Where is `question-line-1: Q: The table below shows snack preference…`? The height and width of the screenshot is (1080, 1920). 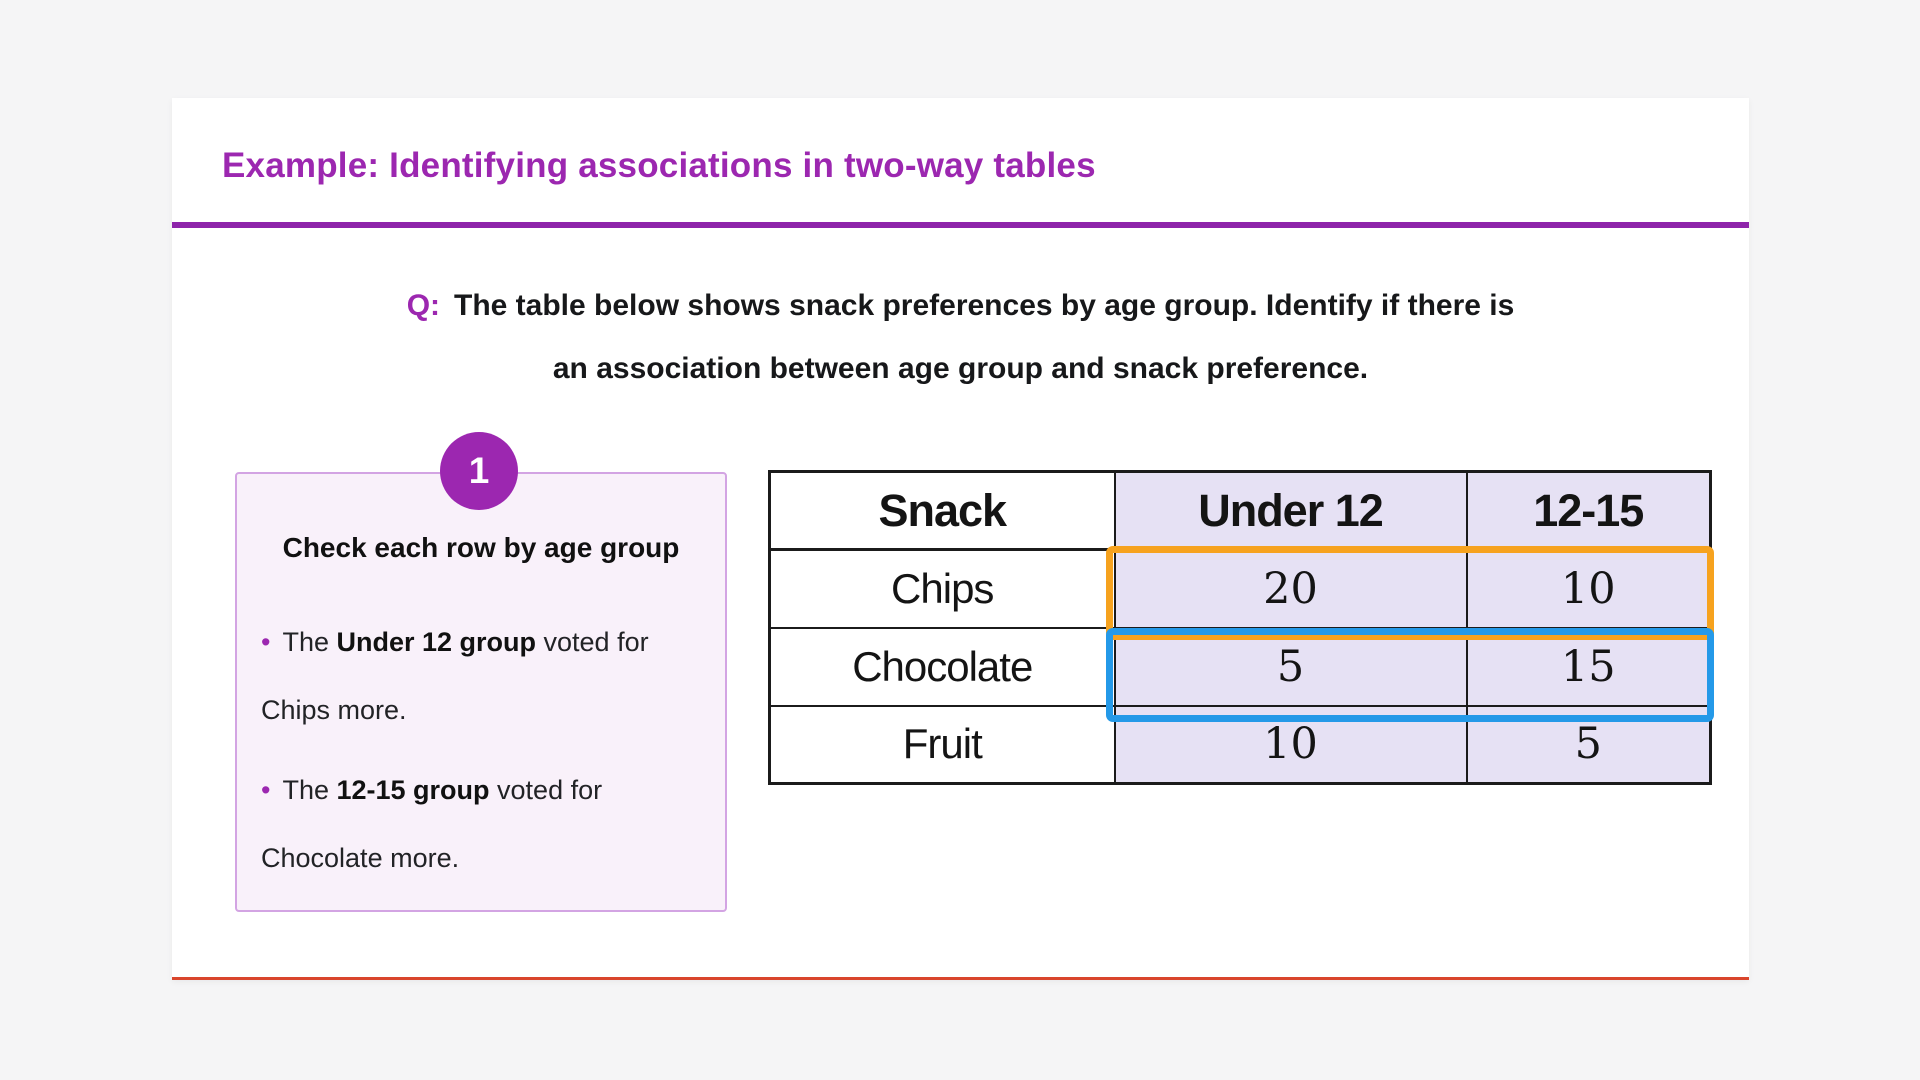 question-line-1: Q: The table below shows snack preference… is located at coordinates (960, 305).